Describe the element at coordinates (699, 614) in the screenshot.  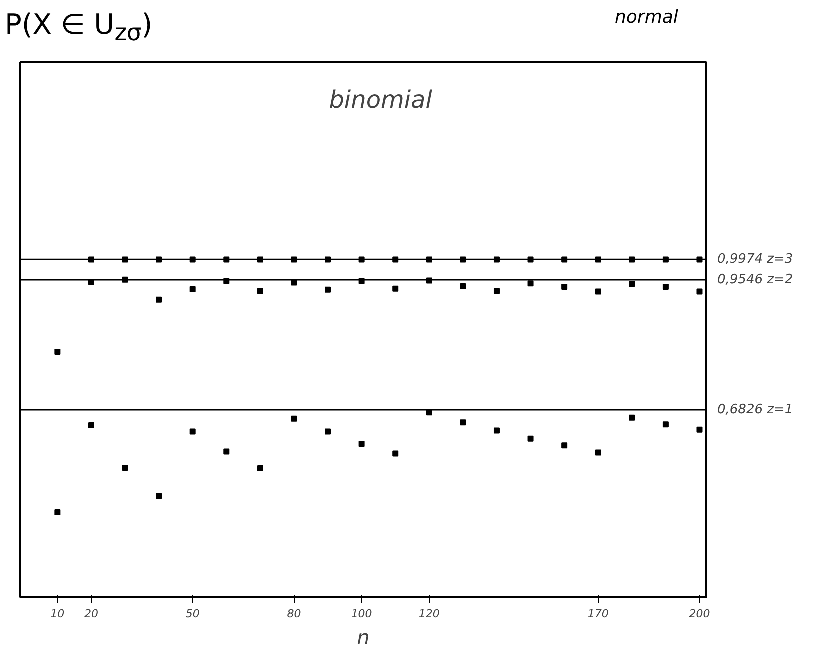
I see `x-tick-label: 200` at that location.